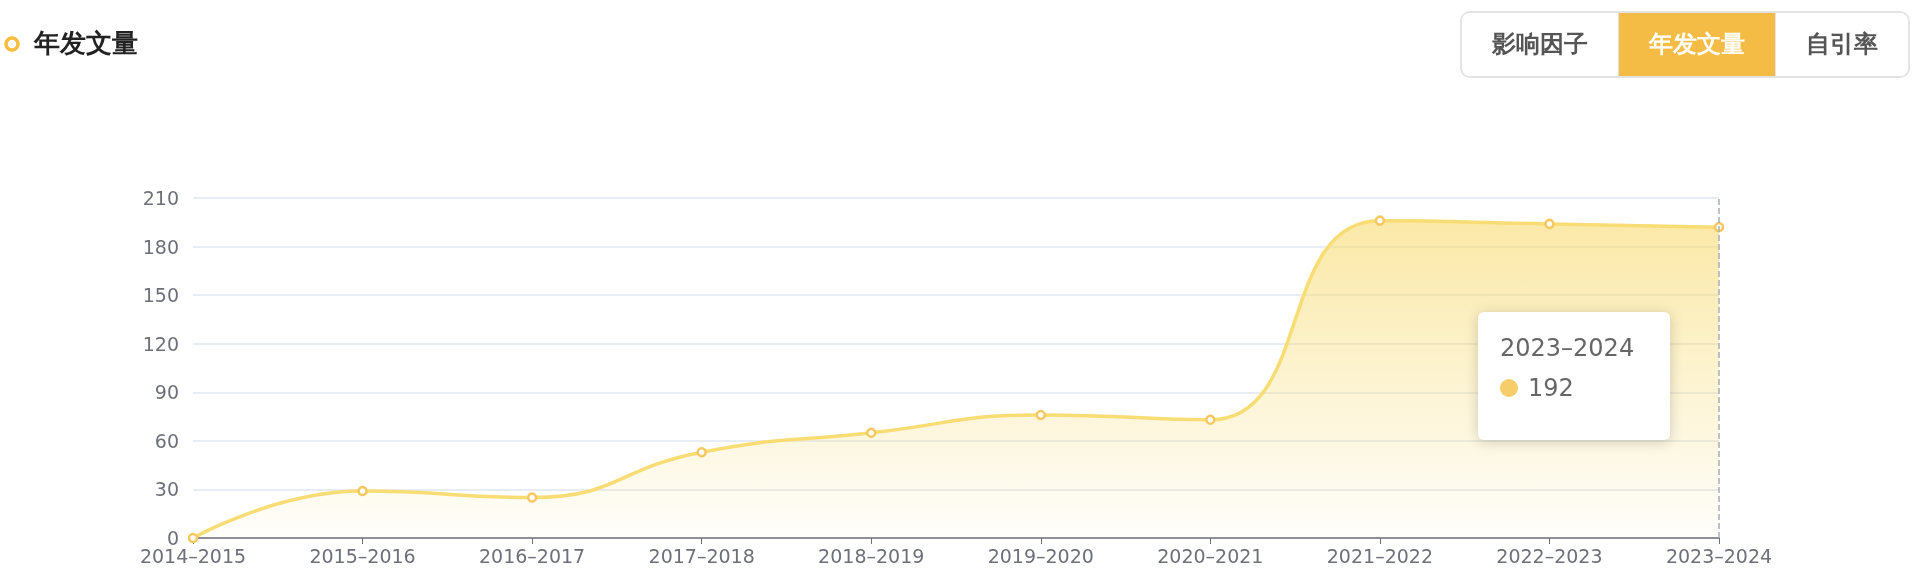 The height and width of the screenshot is (584, 1918). Describe the element at coordinates (1841, 44) in the screenshot. I see `text: 自引率` at that location.